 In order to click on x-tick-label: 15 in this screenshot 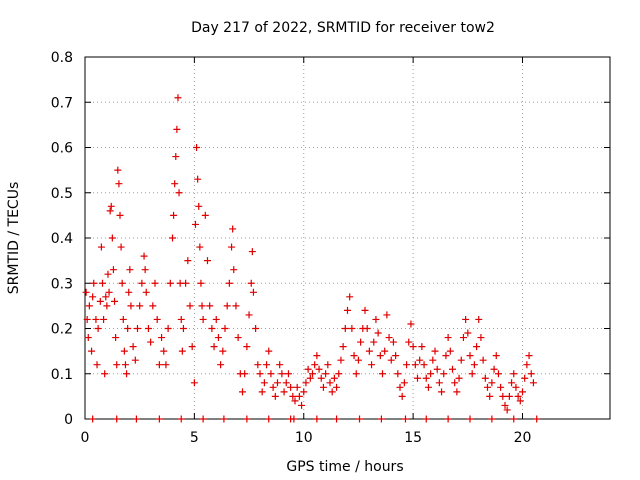, I will do `click(413, 438)`.